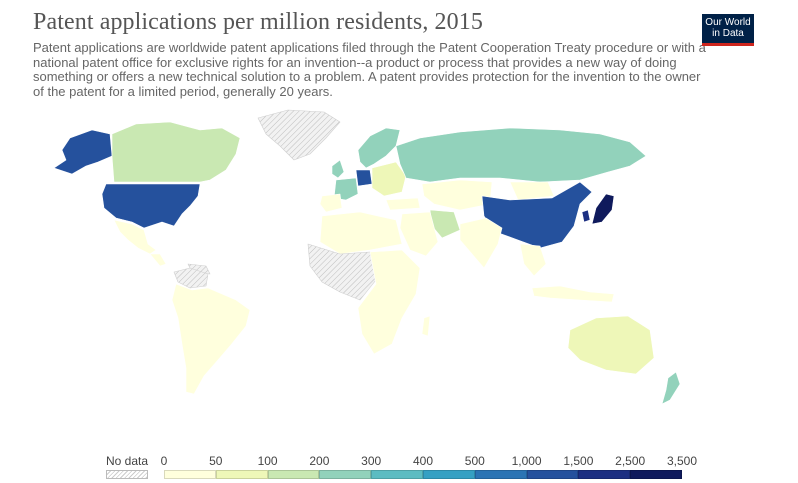 This screenshot has width=798, height=483. Describe the element at coordinates (586, 216) in the screenshot. I see `region-south-korea` at that location.